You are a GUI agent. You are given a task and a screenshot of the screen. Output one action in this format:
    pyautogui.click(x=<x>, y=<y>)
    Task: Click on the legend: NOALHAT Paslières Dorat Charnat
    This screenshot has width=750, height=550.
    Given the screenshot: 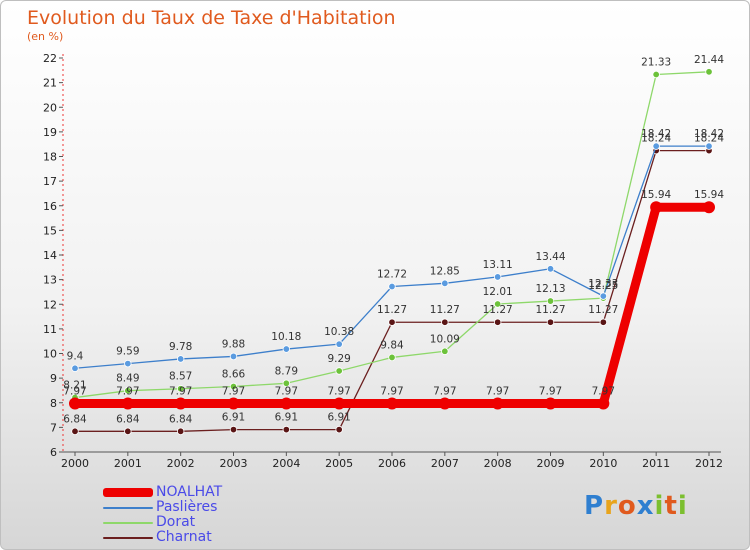 What is the action you would take?
    pyautogui.click(x=223, y=514)
    